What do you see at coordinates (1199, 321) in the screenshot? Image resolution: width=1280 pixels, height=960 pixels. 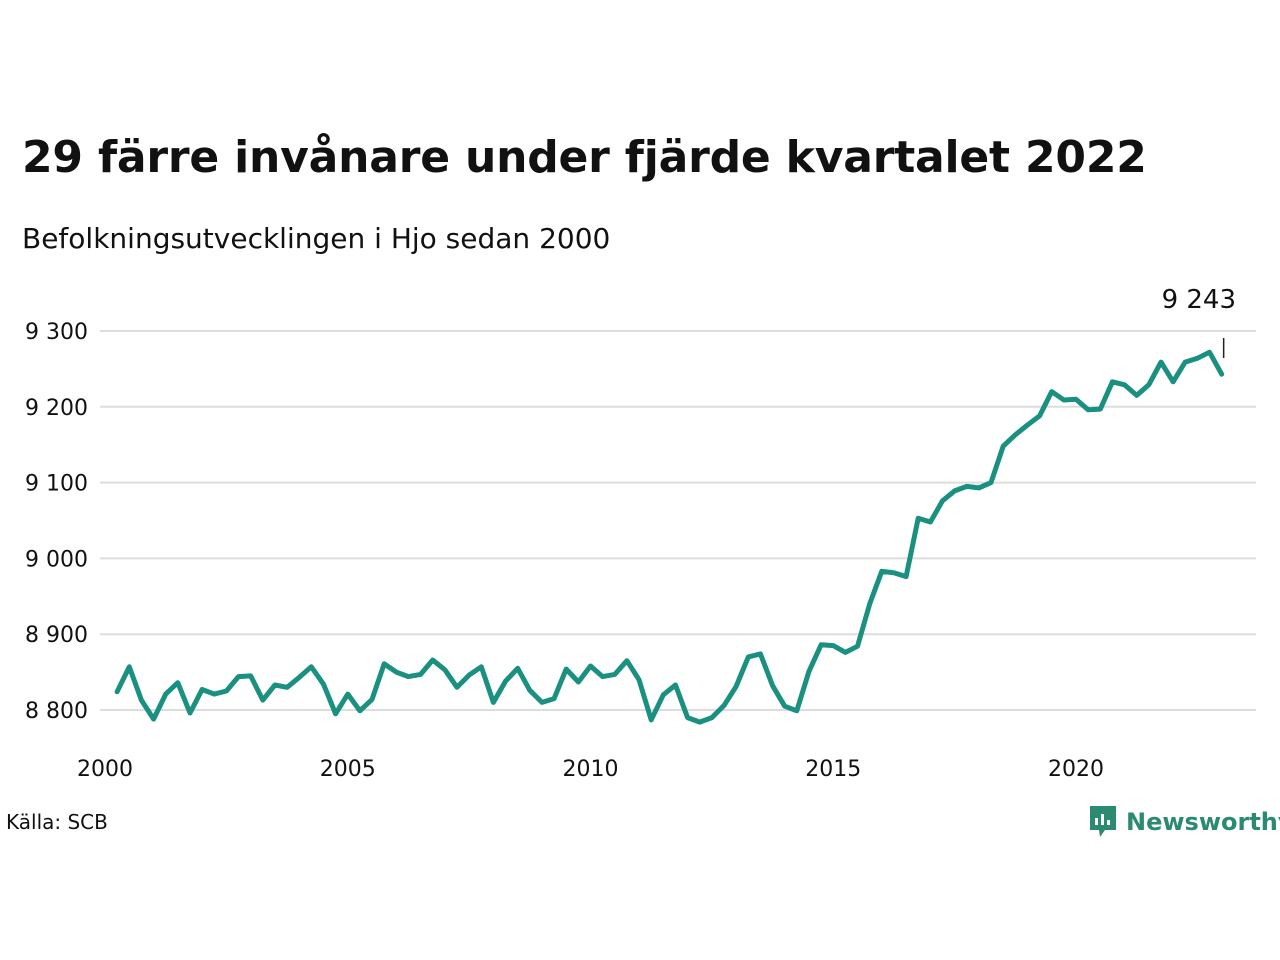 I see `annotations: 9 243` at bounding box center [1199, 321].